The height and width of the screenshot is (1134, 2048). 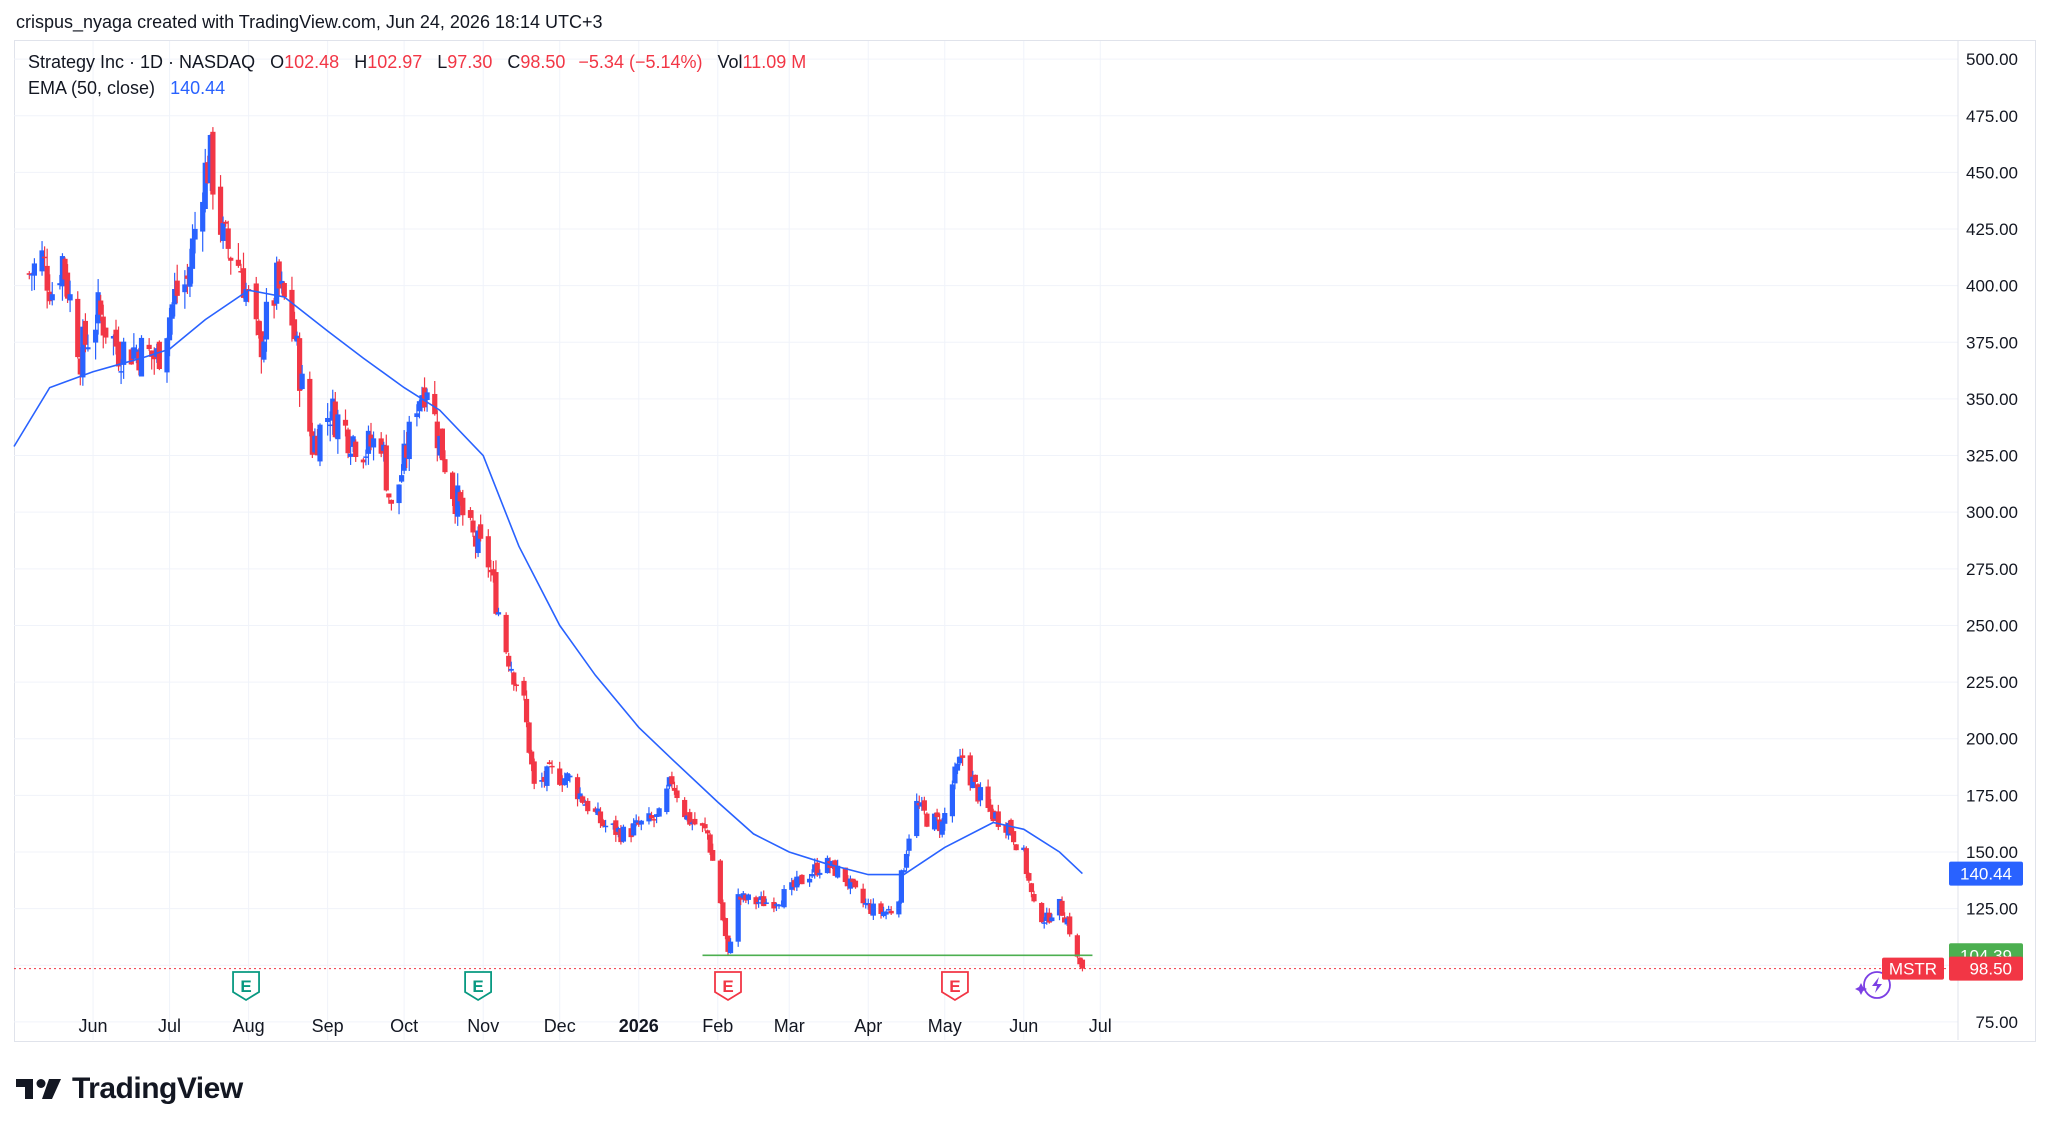 I want to click on close-key: C, so click(x=514, y=62).